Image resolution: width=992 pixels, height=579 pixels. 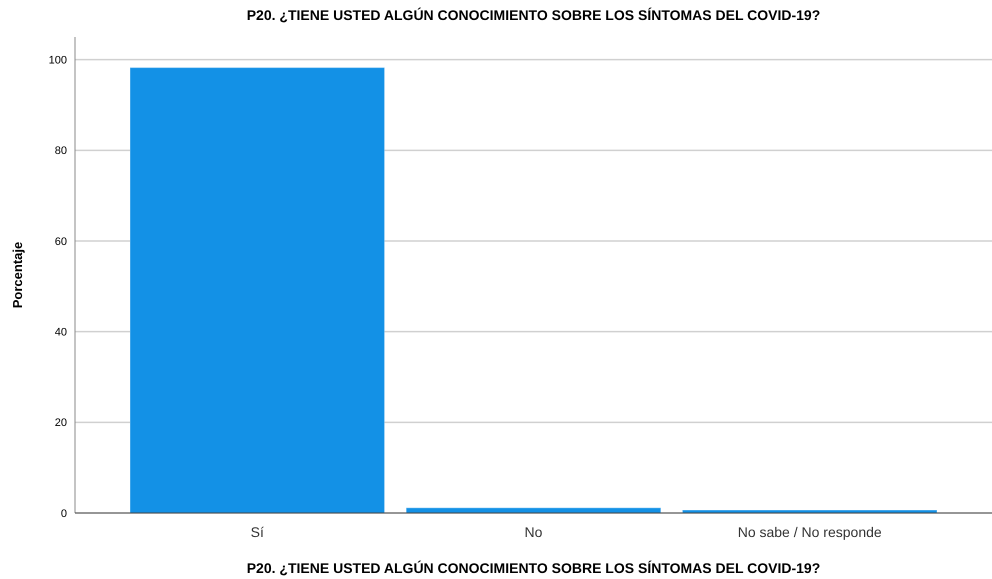 What do you see at coordinates (57, 60) in the screenshot?
I see `y-tick-label: 100` at bounding box center [57, 60].